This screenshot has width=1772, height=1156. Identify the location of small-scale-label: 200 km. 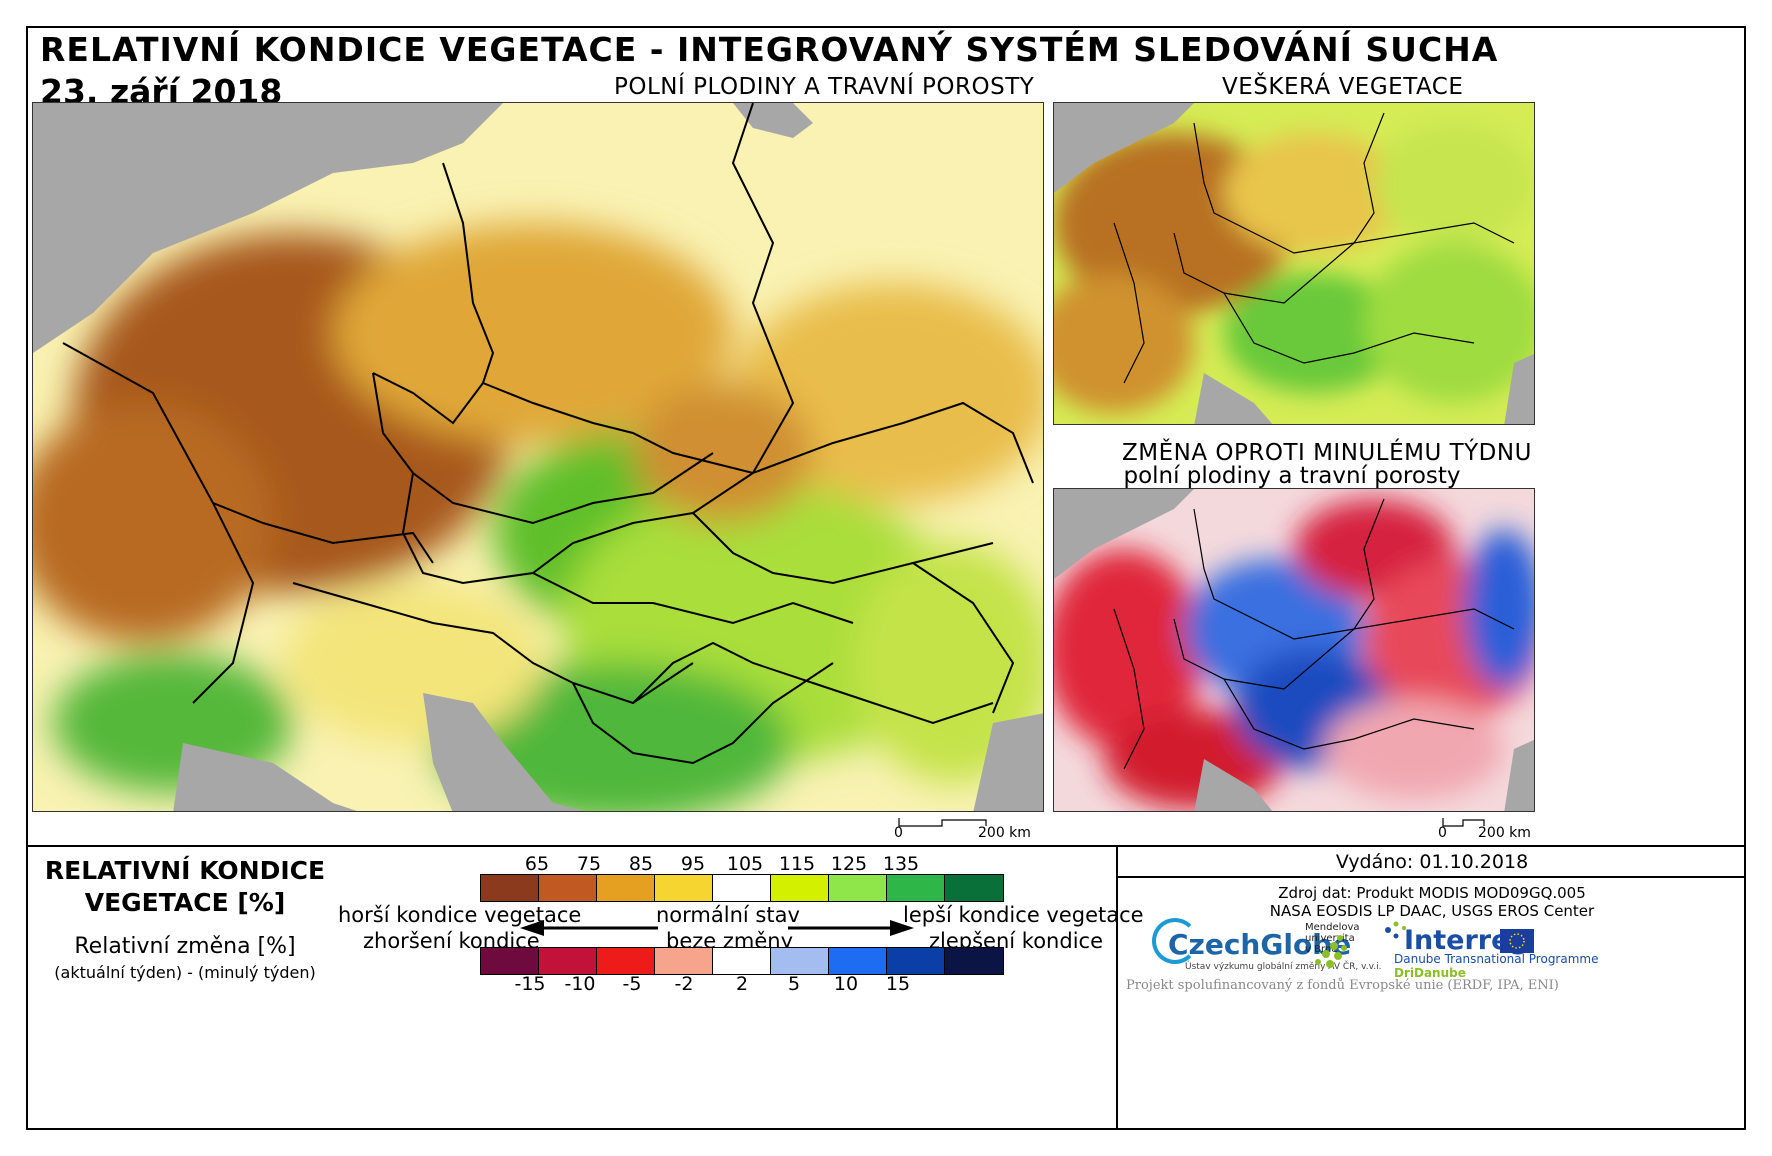
(1504, 833).